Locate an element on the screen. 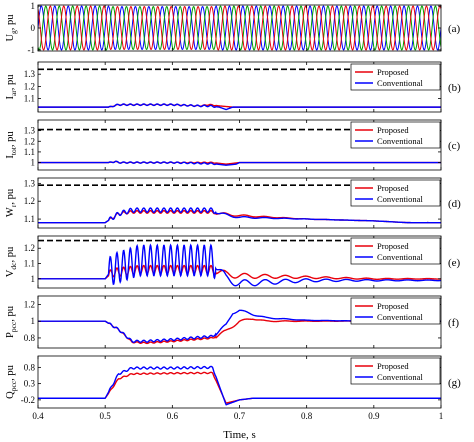 The image size is (474, 442). phase-c-line is located at coordinates (239, 28).